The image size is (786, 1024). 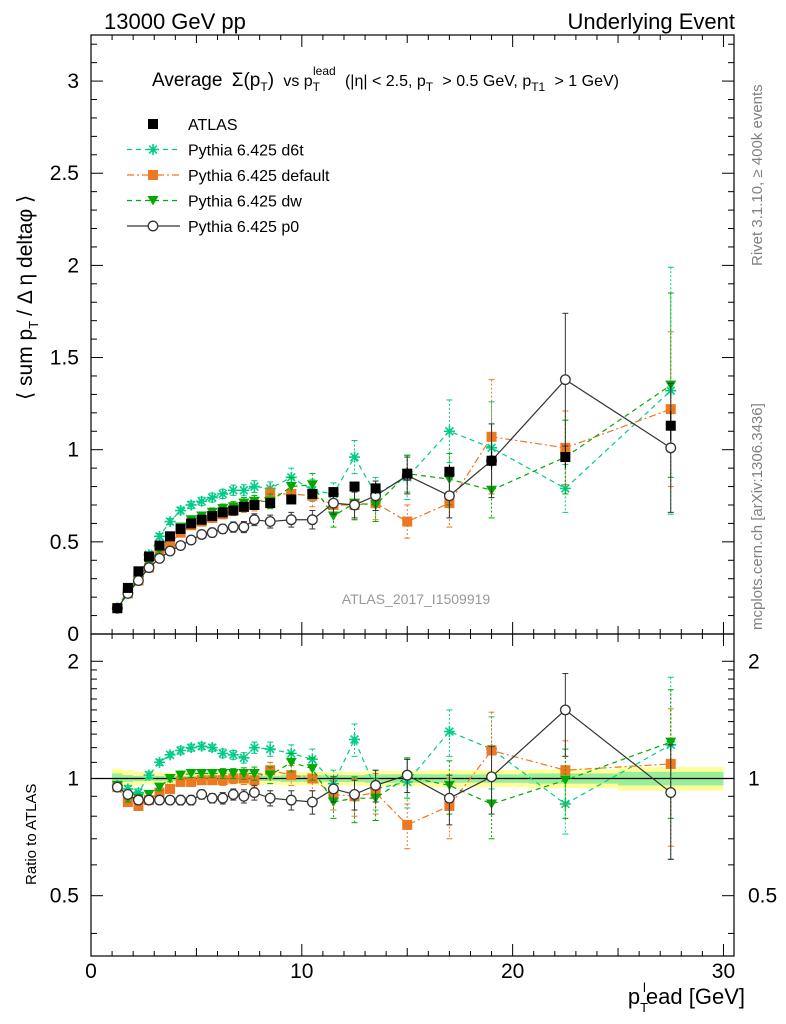 What do you see at coordinates (73, 265) in the screenshot?
I see `y-tick-label: 2` at bounding box center [73, 265].